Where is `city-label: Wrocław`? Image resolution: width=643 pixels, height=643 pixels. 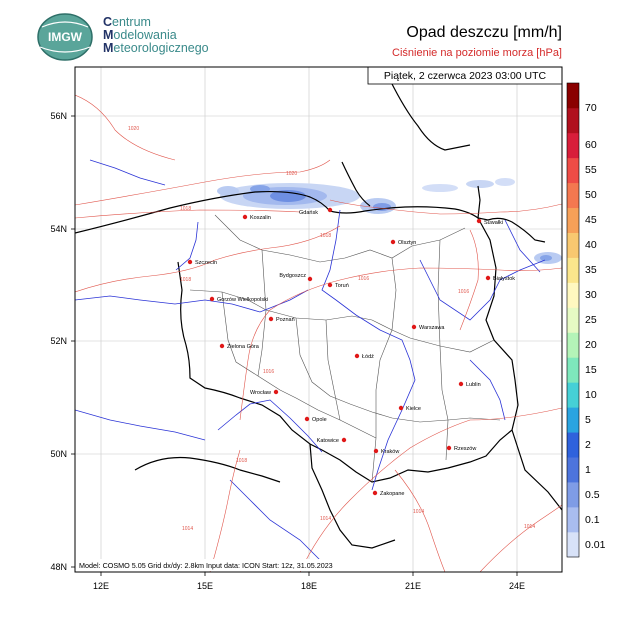 city-label: Wrocław is located at coordinates (260, 393).